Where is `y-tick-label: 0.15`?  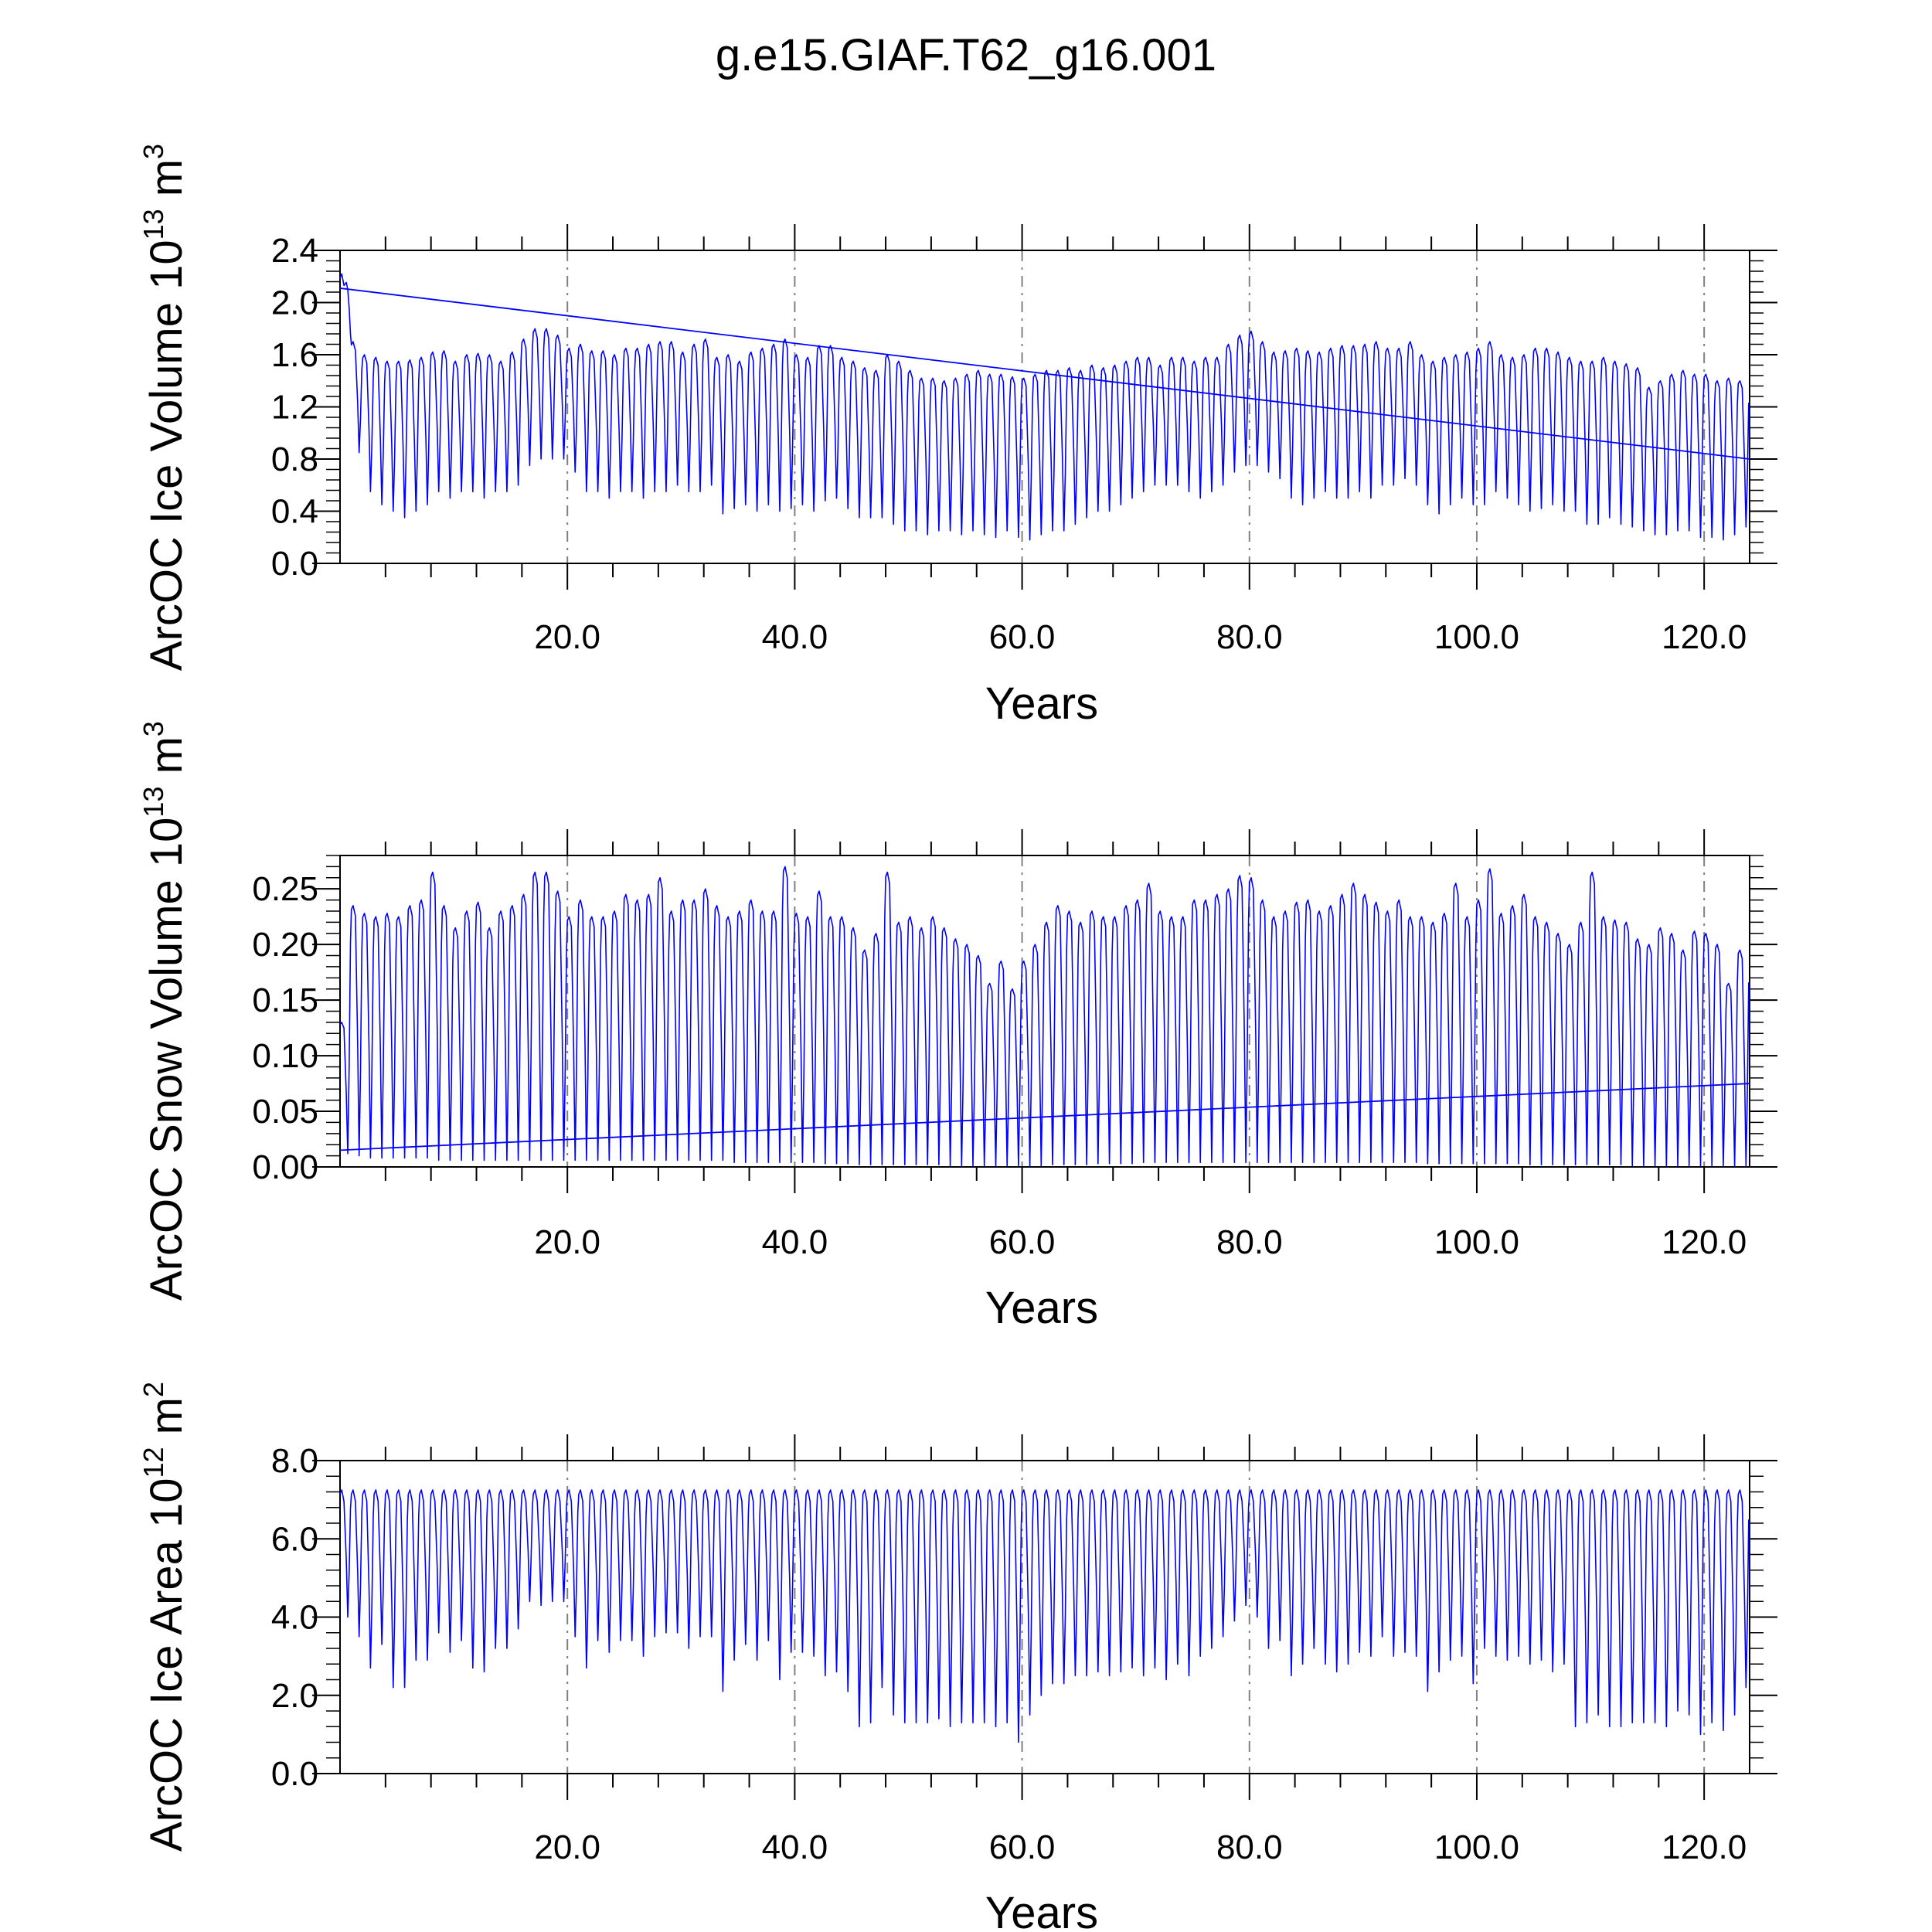
y-tick-label: 0.15 is located at coordinates (285, 1000).